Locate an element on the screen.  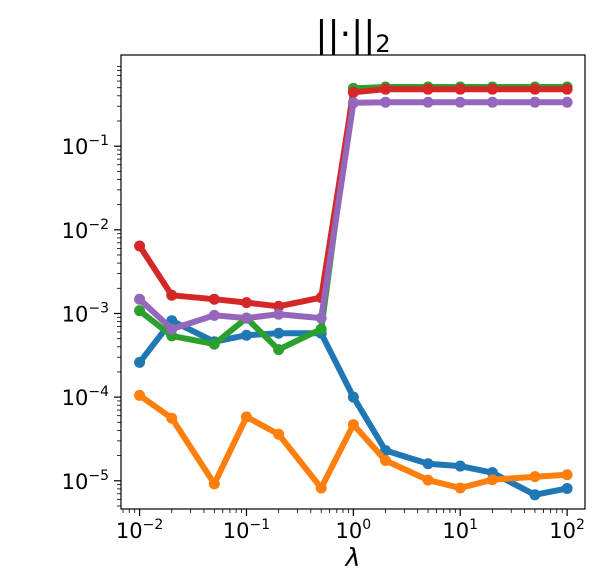
x-tick-label: 10⁰ is located at coordinates (354, 530).